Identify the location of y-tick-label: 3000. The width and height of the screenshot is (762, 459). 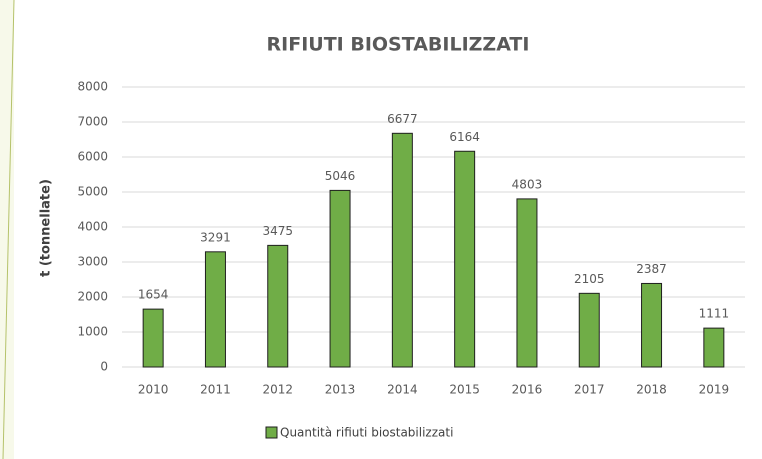
(92, 262).